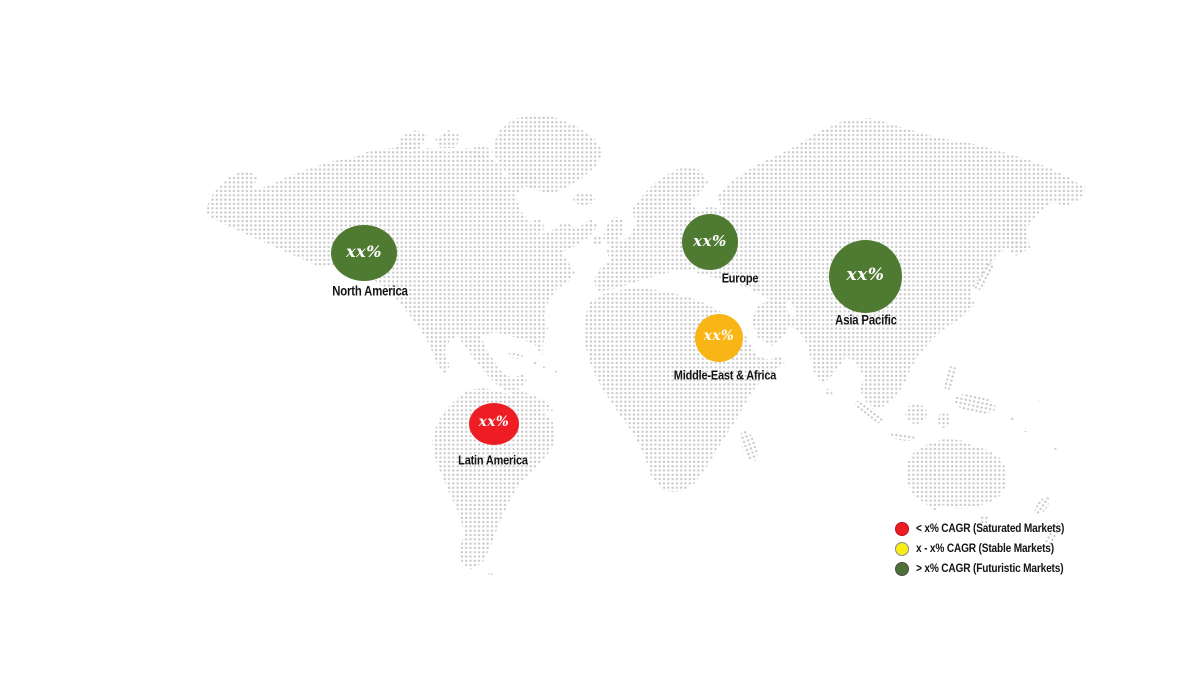  Describe the element at coordinates (902, 569) in the screenshot. I see `legend-dot-futuristic-icon` at that location.